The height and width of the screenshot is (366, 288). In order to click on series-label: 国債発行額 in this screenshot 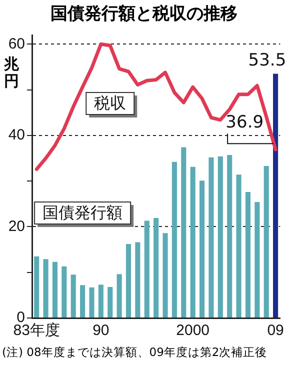, I will do `click(82, 212)`.